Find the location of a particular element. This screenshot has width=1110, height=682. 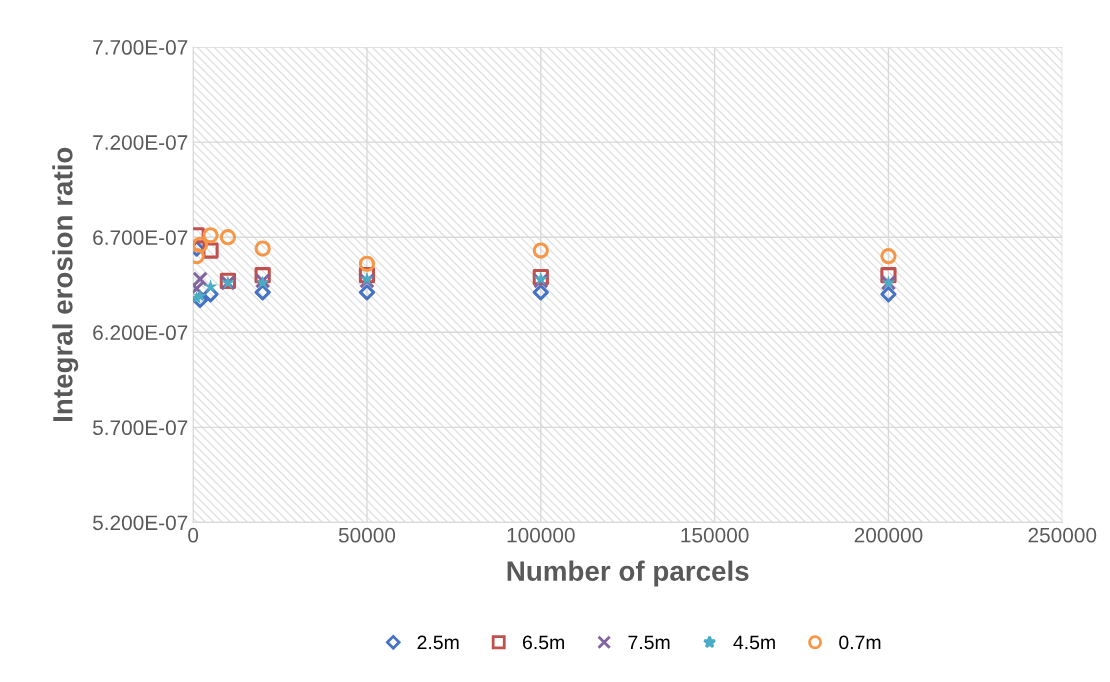

y-tick-label: 5.200E-07 is located at coordinates (140, 523).